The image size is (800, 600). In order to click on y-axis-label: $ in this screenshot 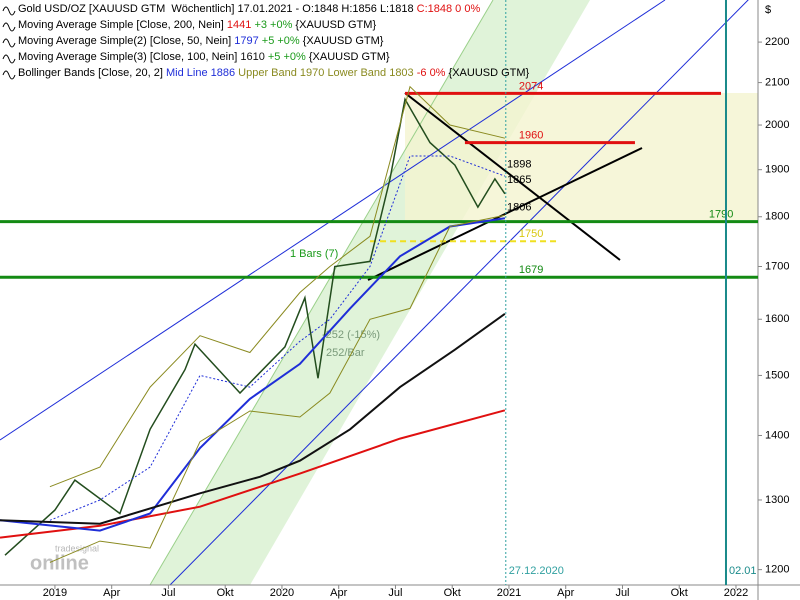, I will do `click(768, 10)`.